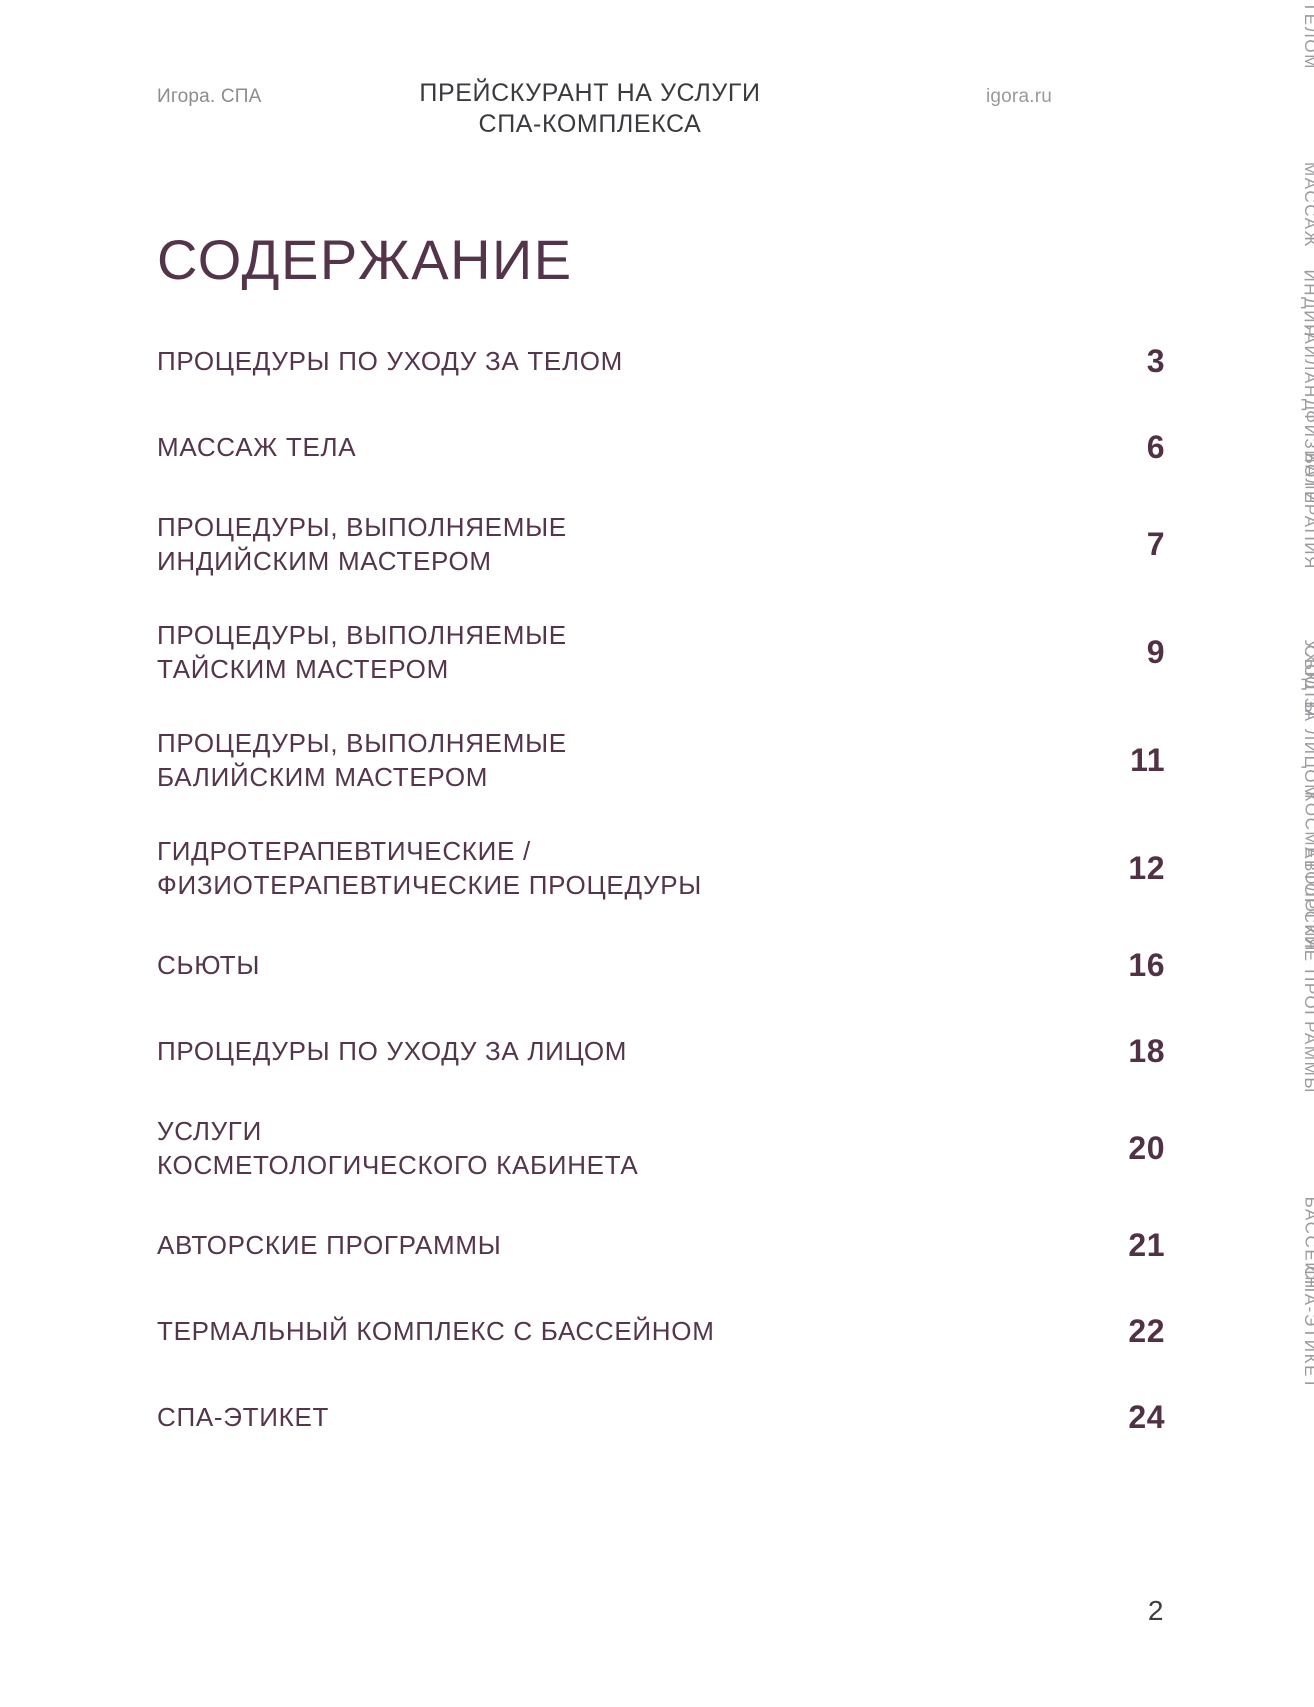 The width and height of the screenshot is (1314, 1707). I want to click on side-tab-9: АВТОРСКИЕ ПРОГРАММЫ, so click(1307, 970).